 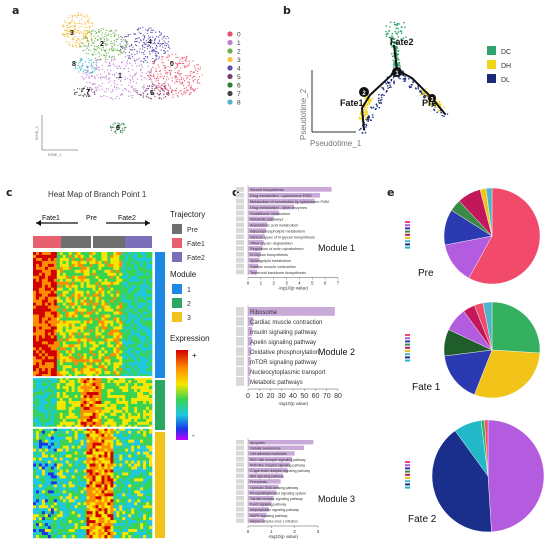 What do you see at coordinates (55, 154) in the screenshot?
I see `tsne-x-label: tSNE_1` at bounding box center [55, 154].